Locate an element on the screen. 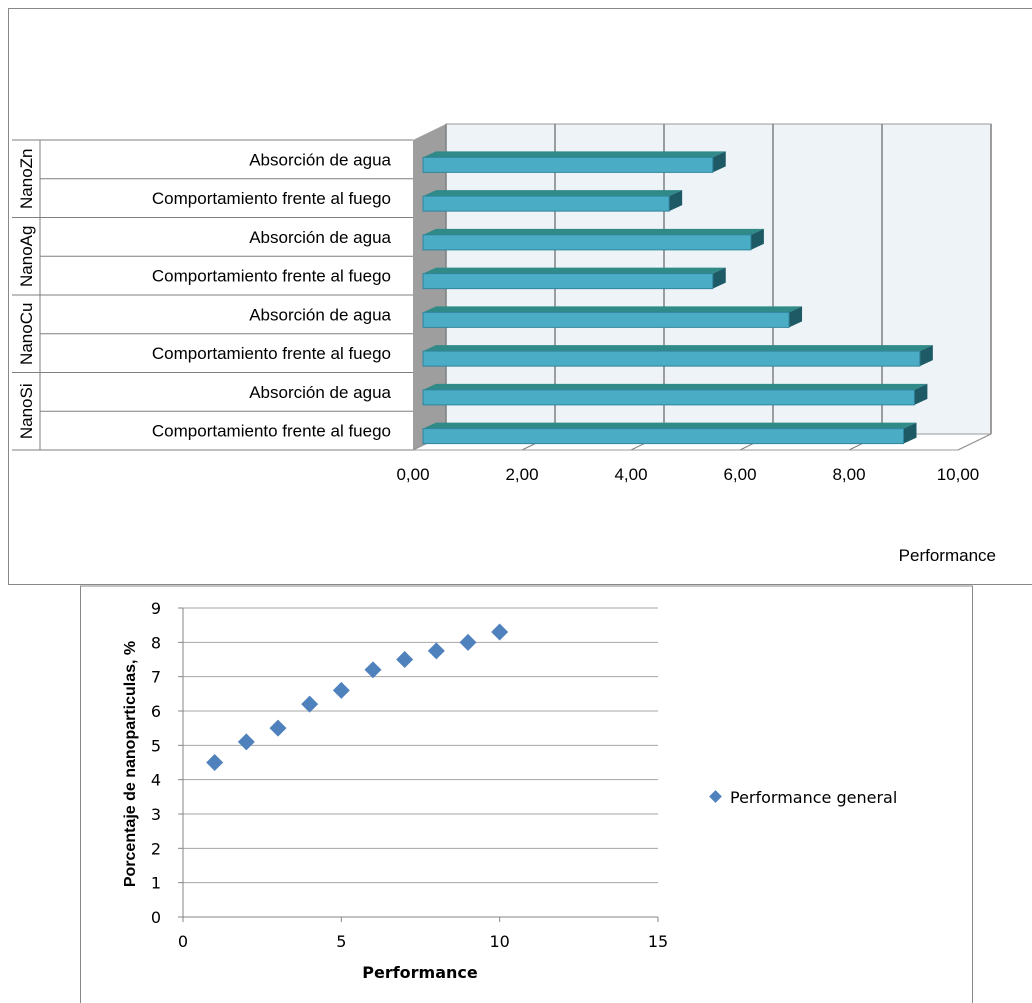  x-axis-ticks: 0,00 2,00 4,00 6,00 8,00 10,00 is located at coordinates (687, 474).